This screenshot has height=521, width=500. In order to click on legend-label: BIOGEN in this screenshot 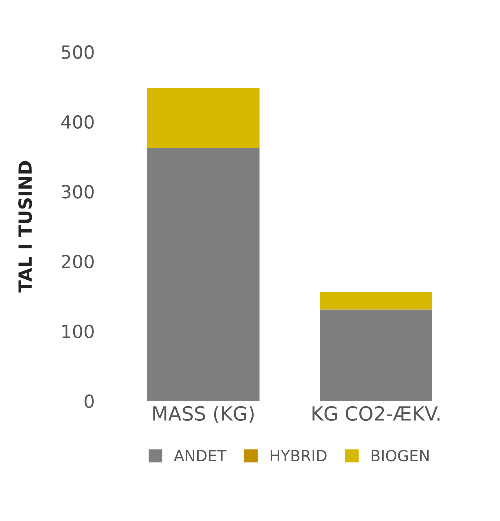, I will do `click(400, 456)`.